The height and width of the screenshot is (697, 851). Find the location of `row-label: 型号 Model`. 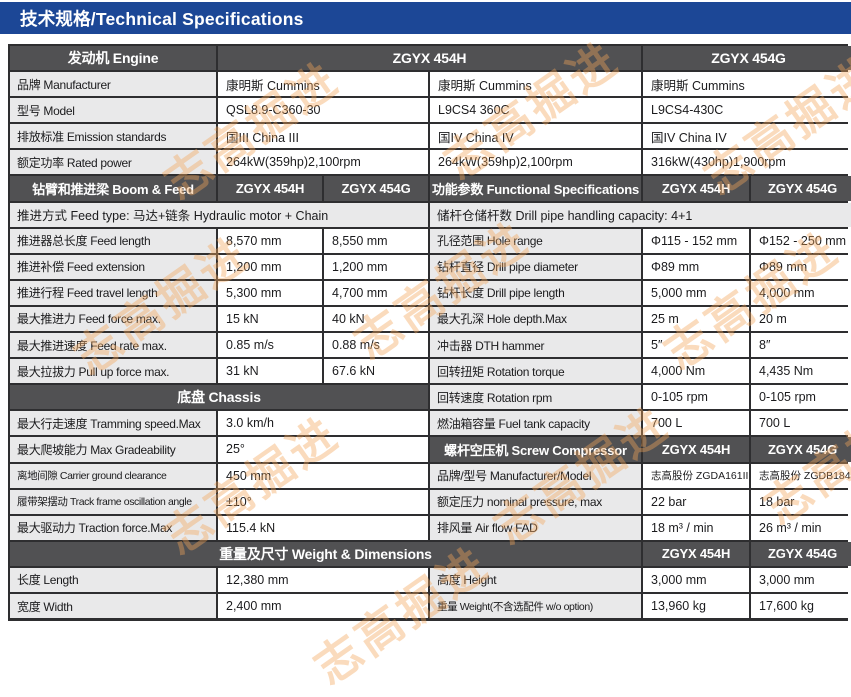

row-label: 型号 Model is located at coordinates (113, 110).